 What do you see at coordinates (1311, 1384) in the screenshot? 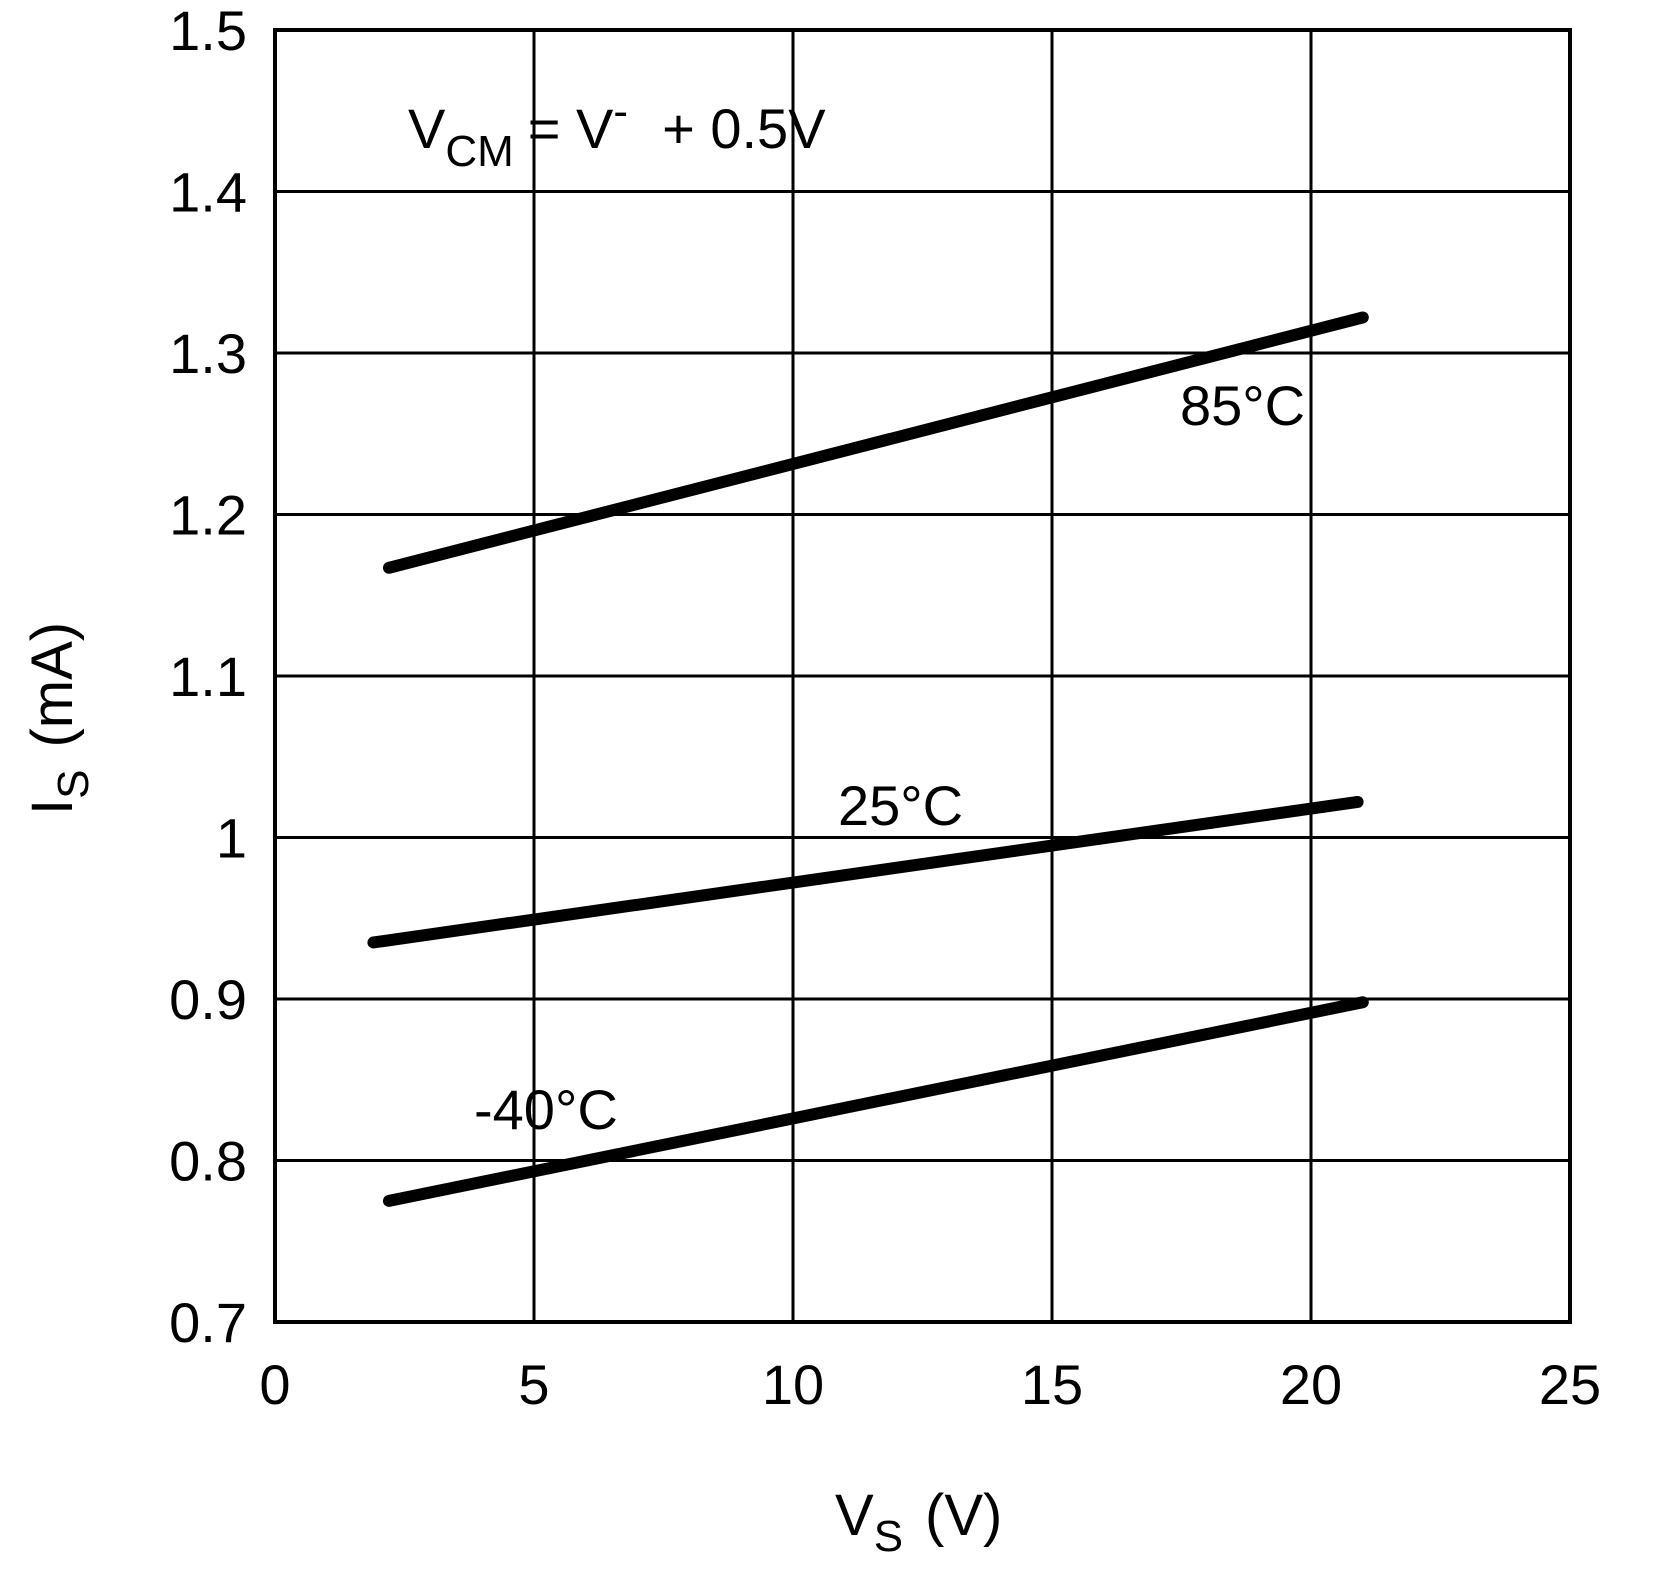
I see `x-tick-label: 20` at bounding box center [1311, 1384].